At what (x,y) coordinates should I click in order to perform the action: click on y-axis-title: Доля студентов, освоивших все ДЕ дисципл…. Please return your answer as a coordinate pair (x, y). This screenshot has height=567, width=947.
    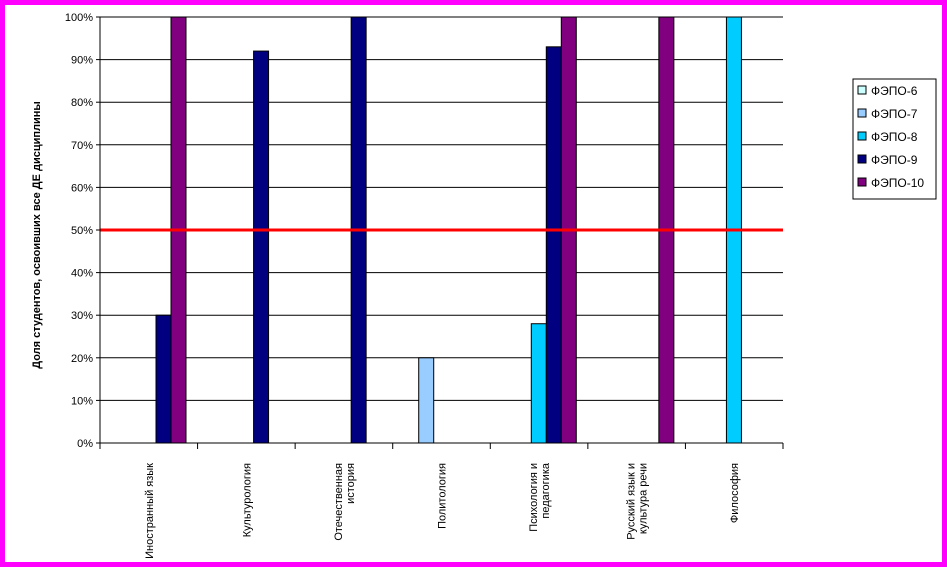
    Looking at the image, I should click on (37, 235).